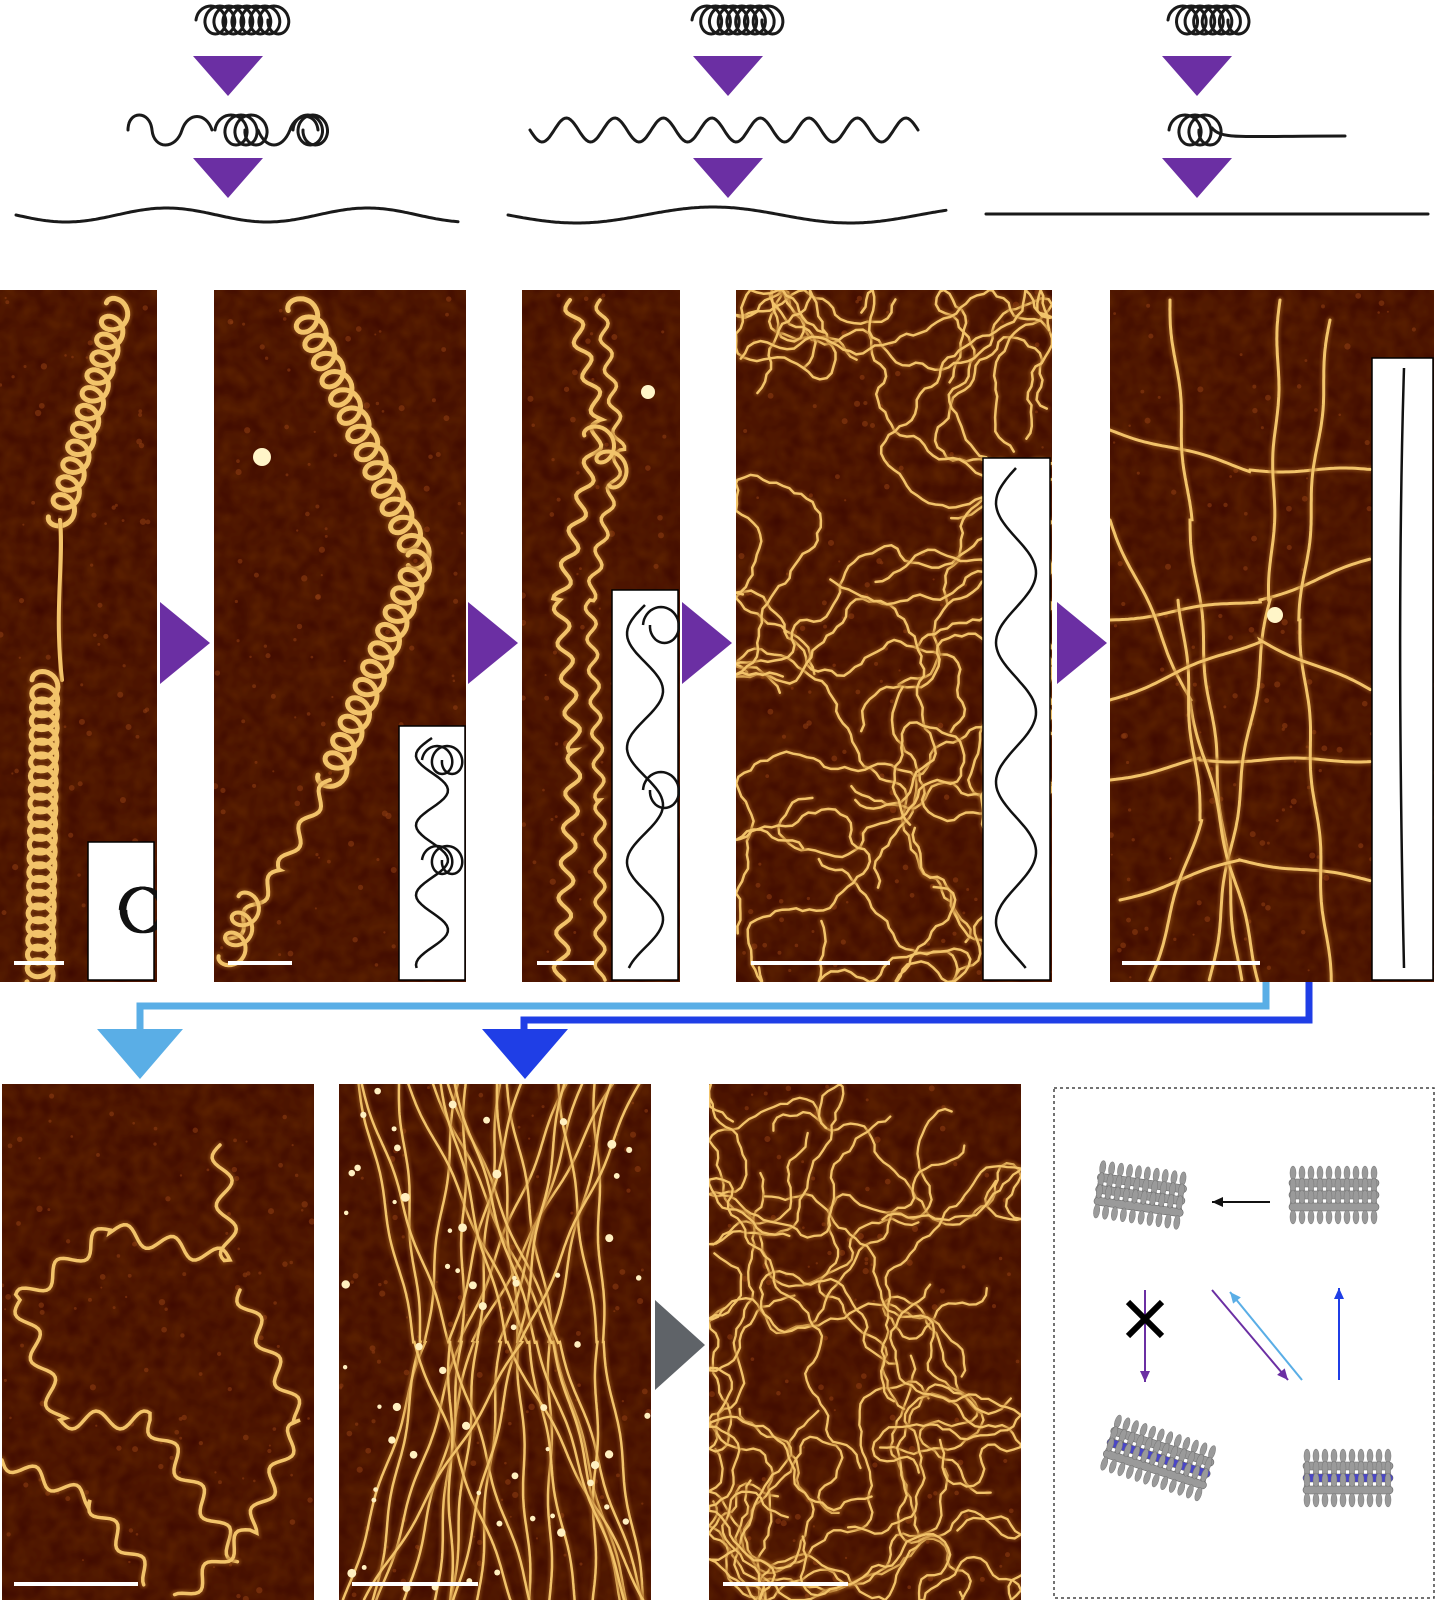  Describe the element at coordinates (724, 130) in the screenshot. I see `schematic-2-wavy-fibril` at that location.